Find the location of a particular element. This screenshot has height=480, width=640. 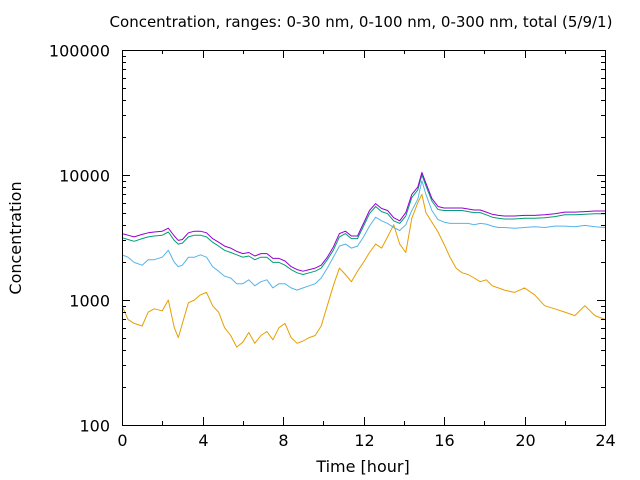

x-tick-label: 8 is located at coordinates (283, 440).